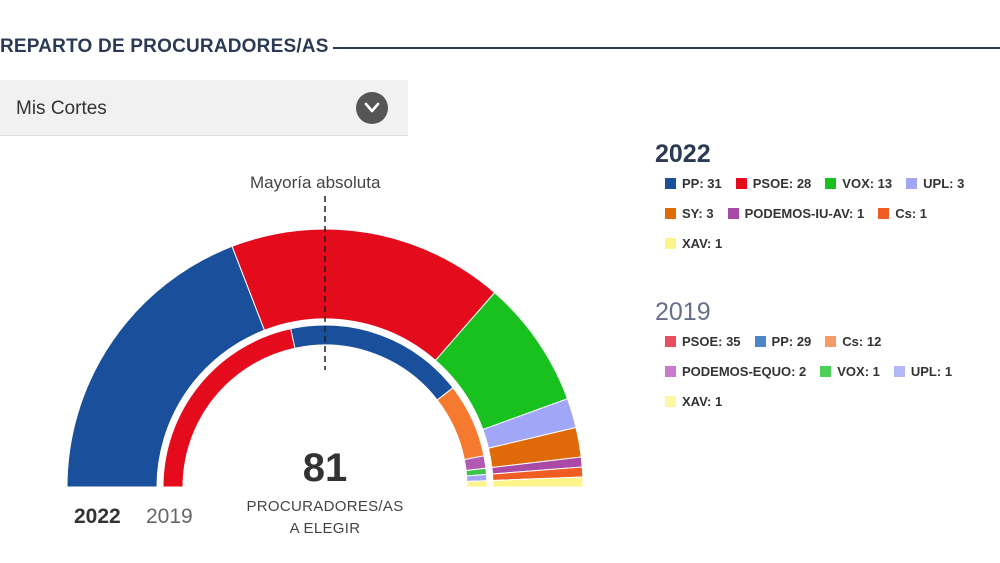 The image size is (1000, 563). I want to click on legend-row: PP: 31 PSOE: 28 VOX: 13 UPL: 3, so click(814, 183).